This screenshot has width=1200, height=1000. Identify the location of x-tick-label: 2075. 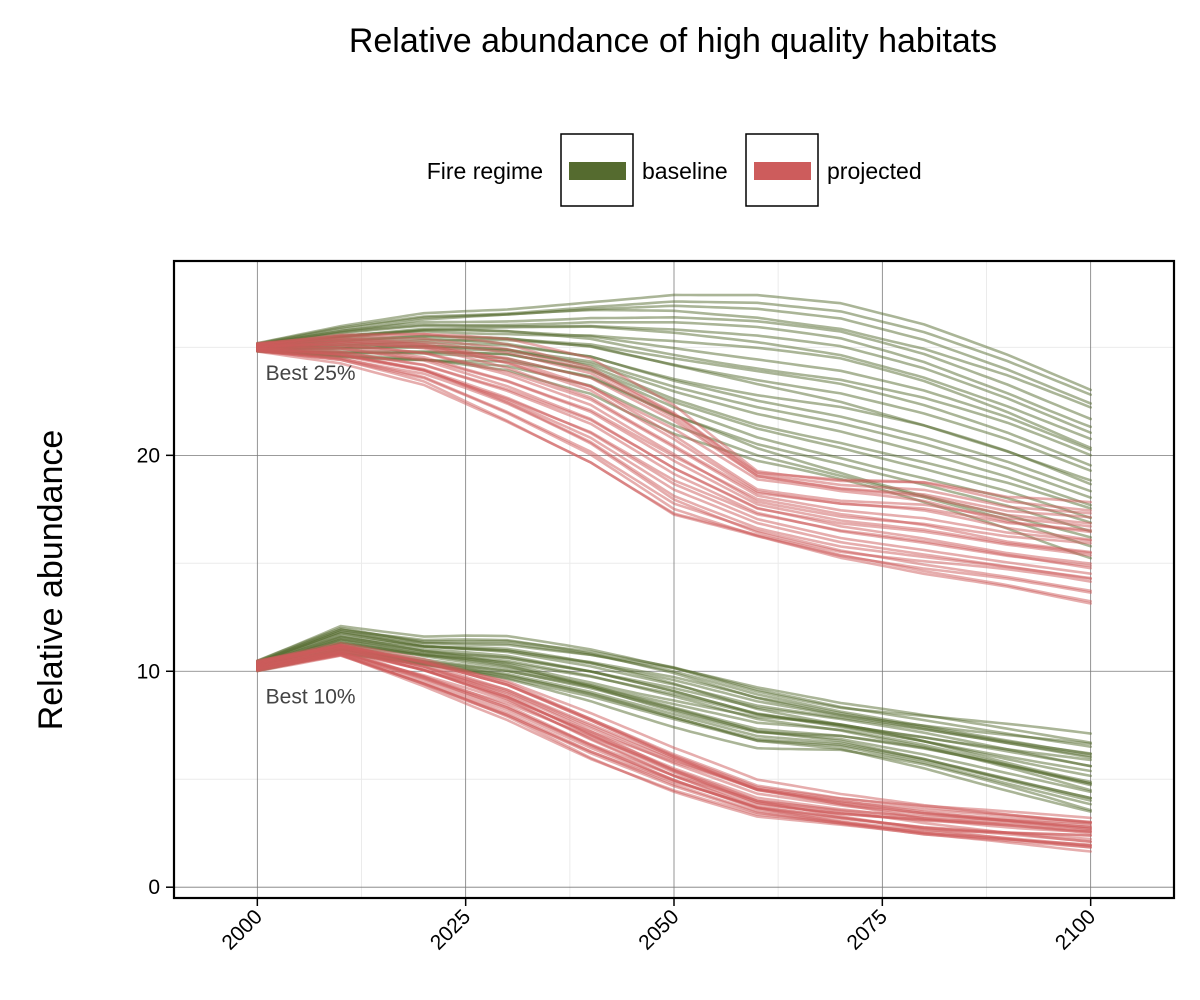
(867, 929).